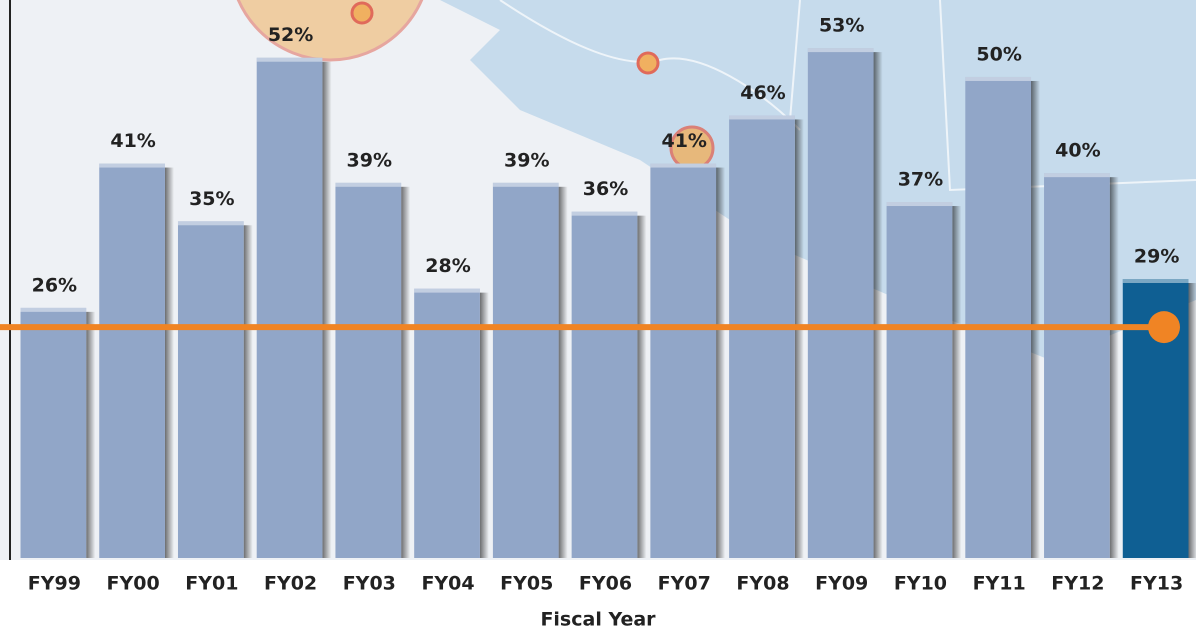  I want to click on value-label: 52%, so click(290, 35).